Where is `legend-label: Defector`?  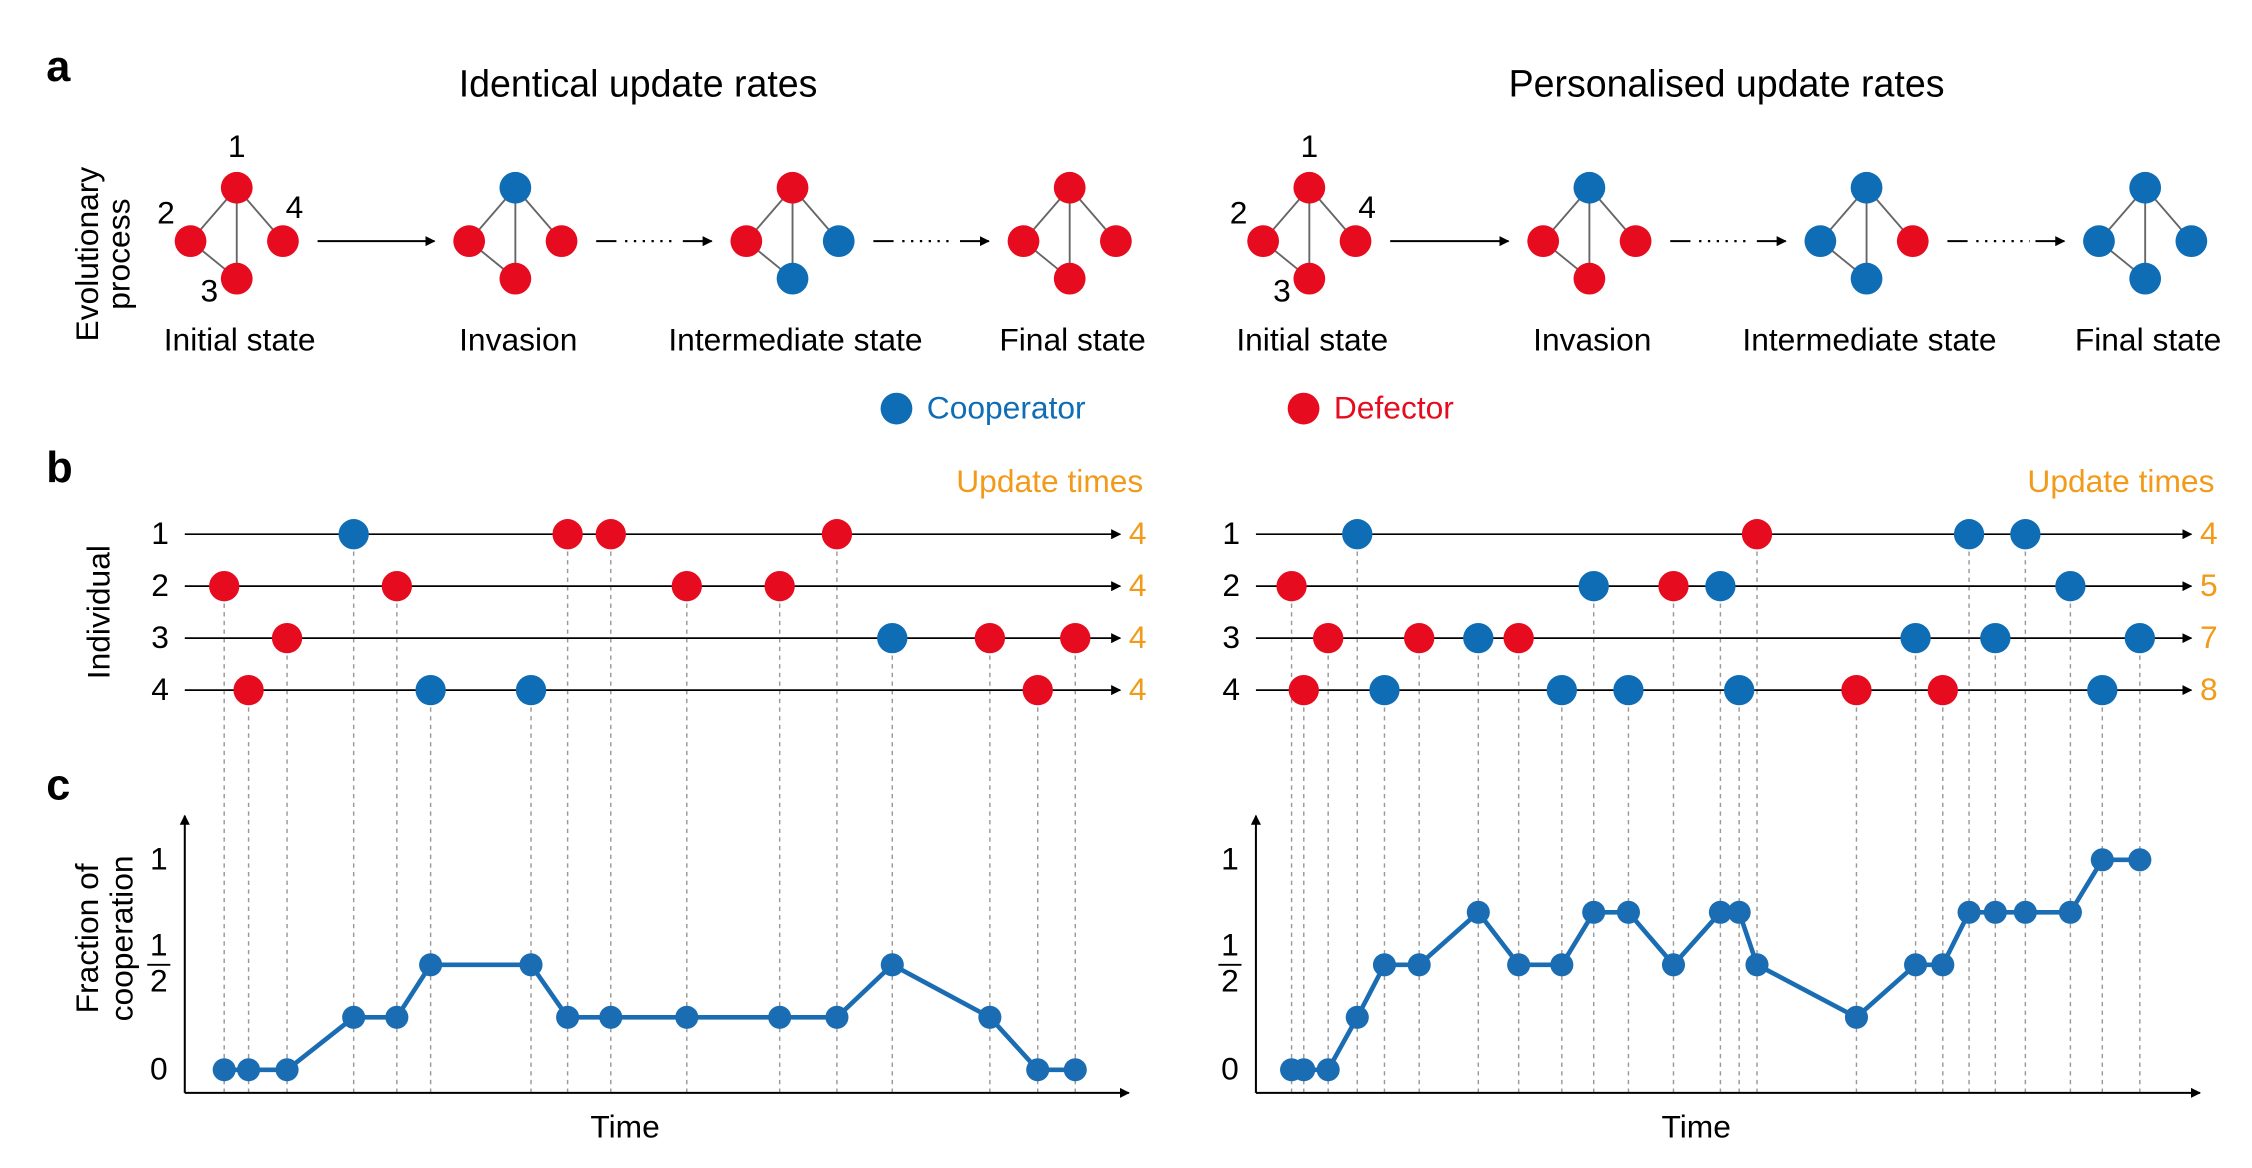 legend-label: Defector is located at coordinates (1394, 407).